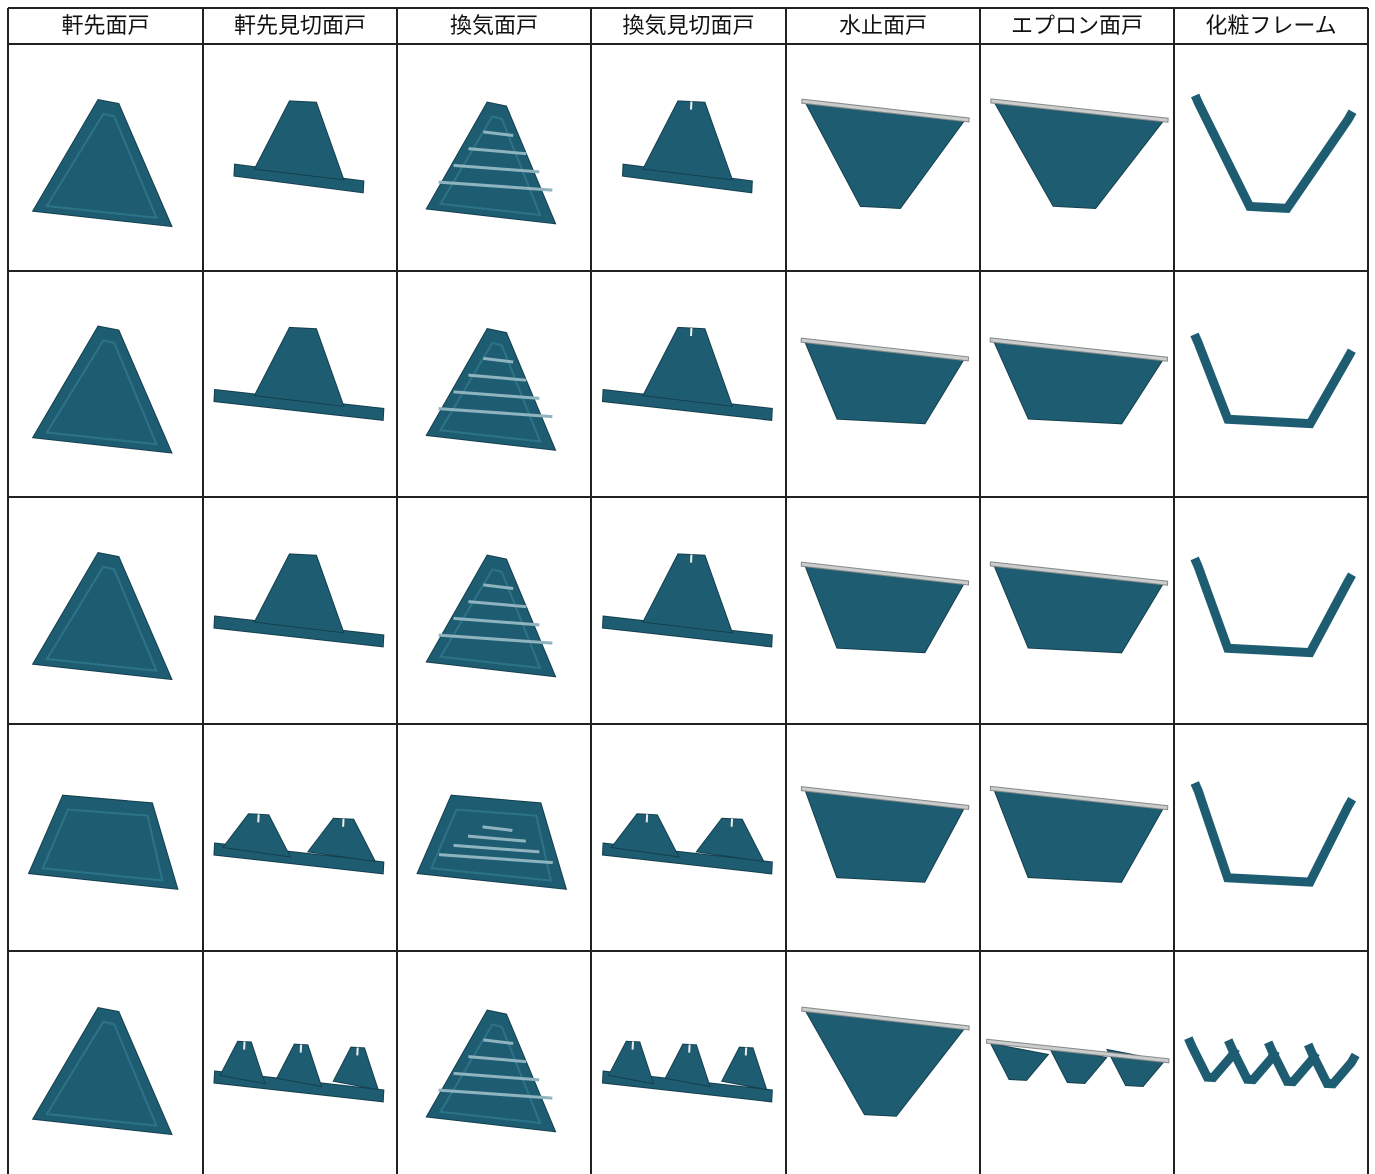  I want to click on column-header: 化粧フレーム, so click(1270, 26).